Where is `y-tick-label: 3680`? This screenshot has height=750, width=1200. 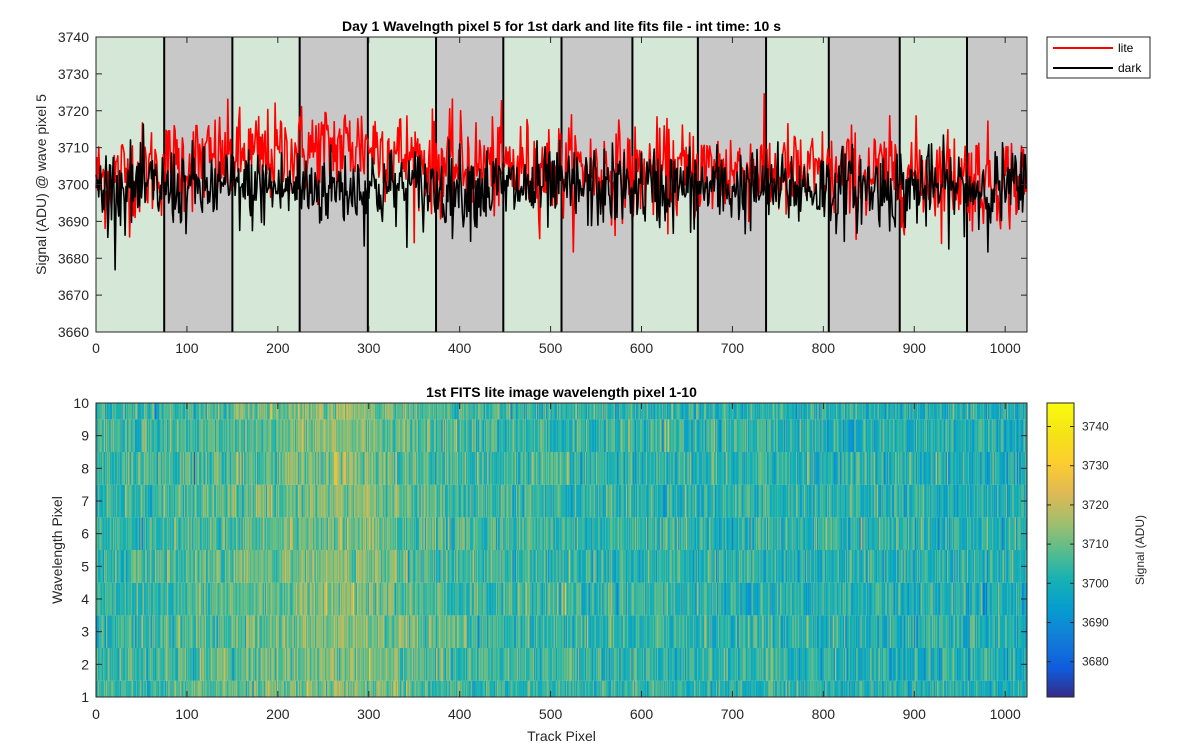 y-tick-label: 3680 is located at coordinates (73, 258).